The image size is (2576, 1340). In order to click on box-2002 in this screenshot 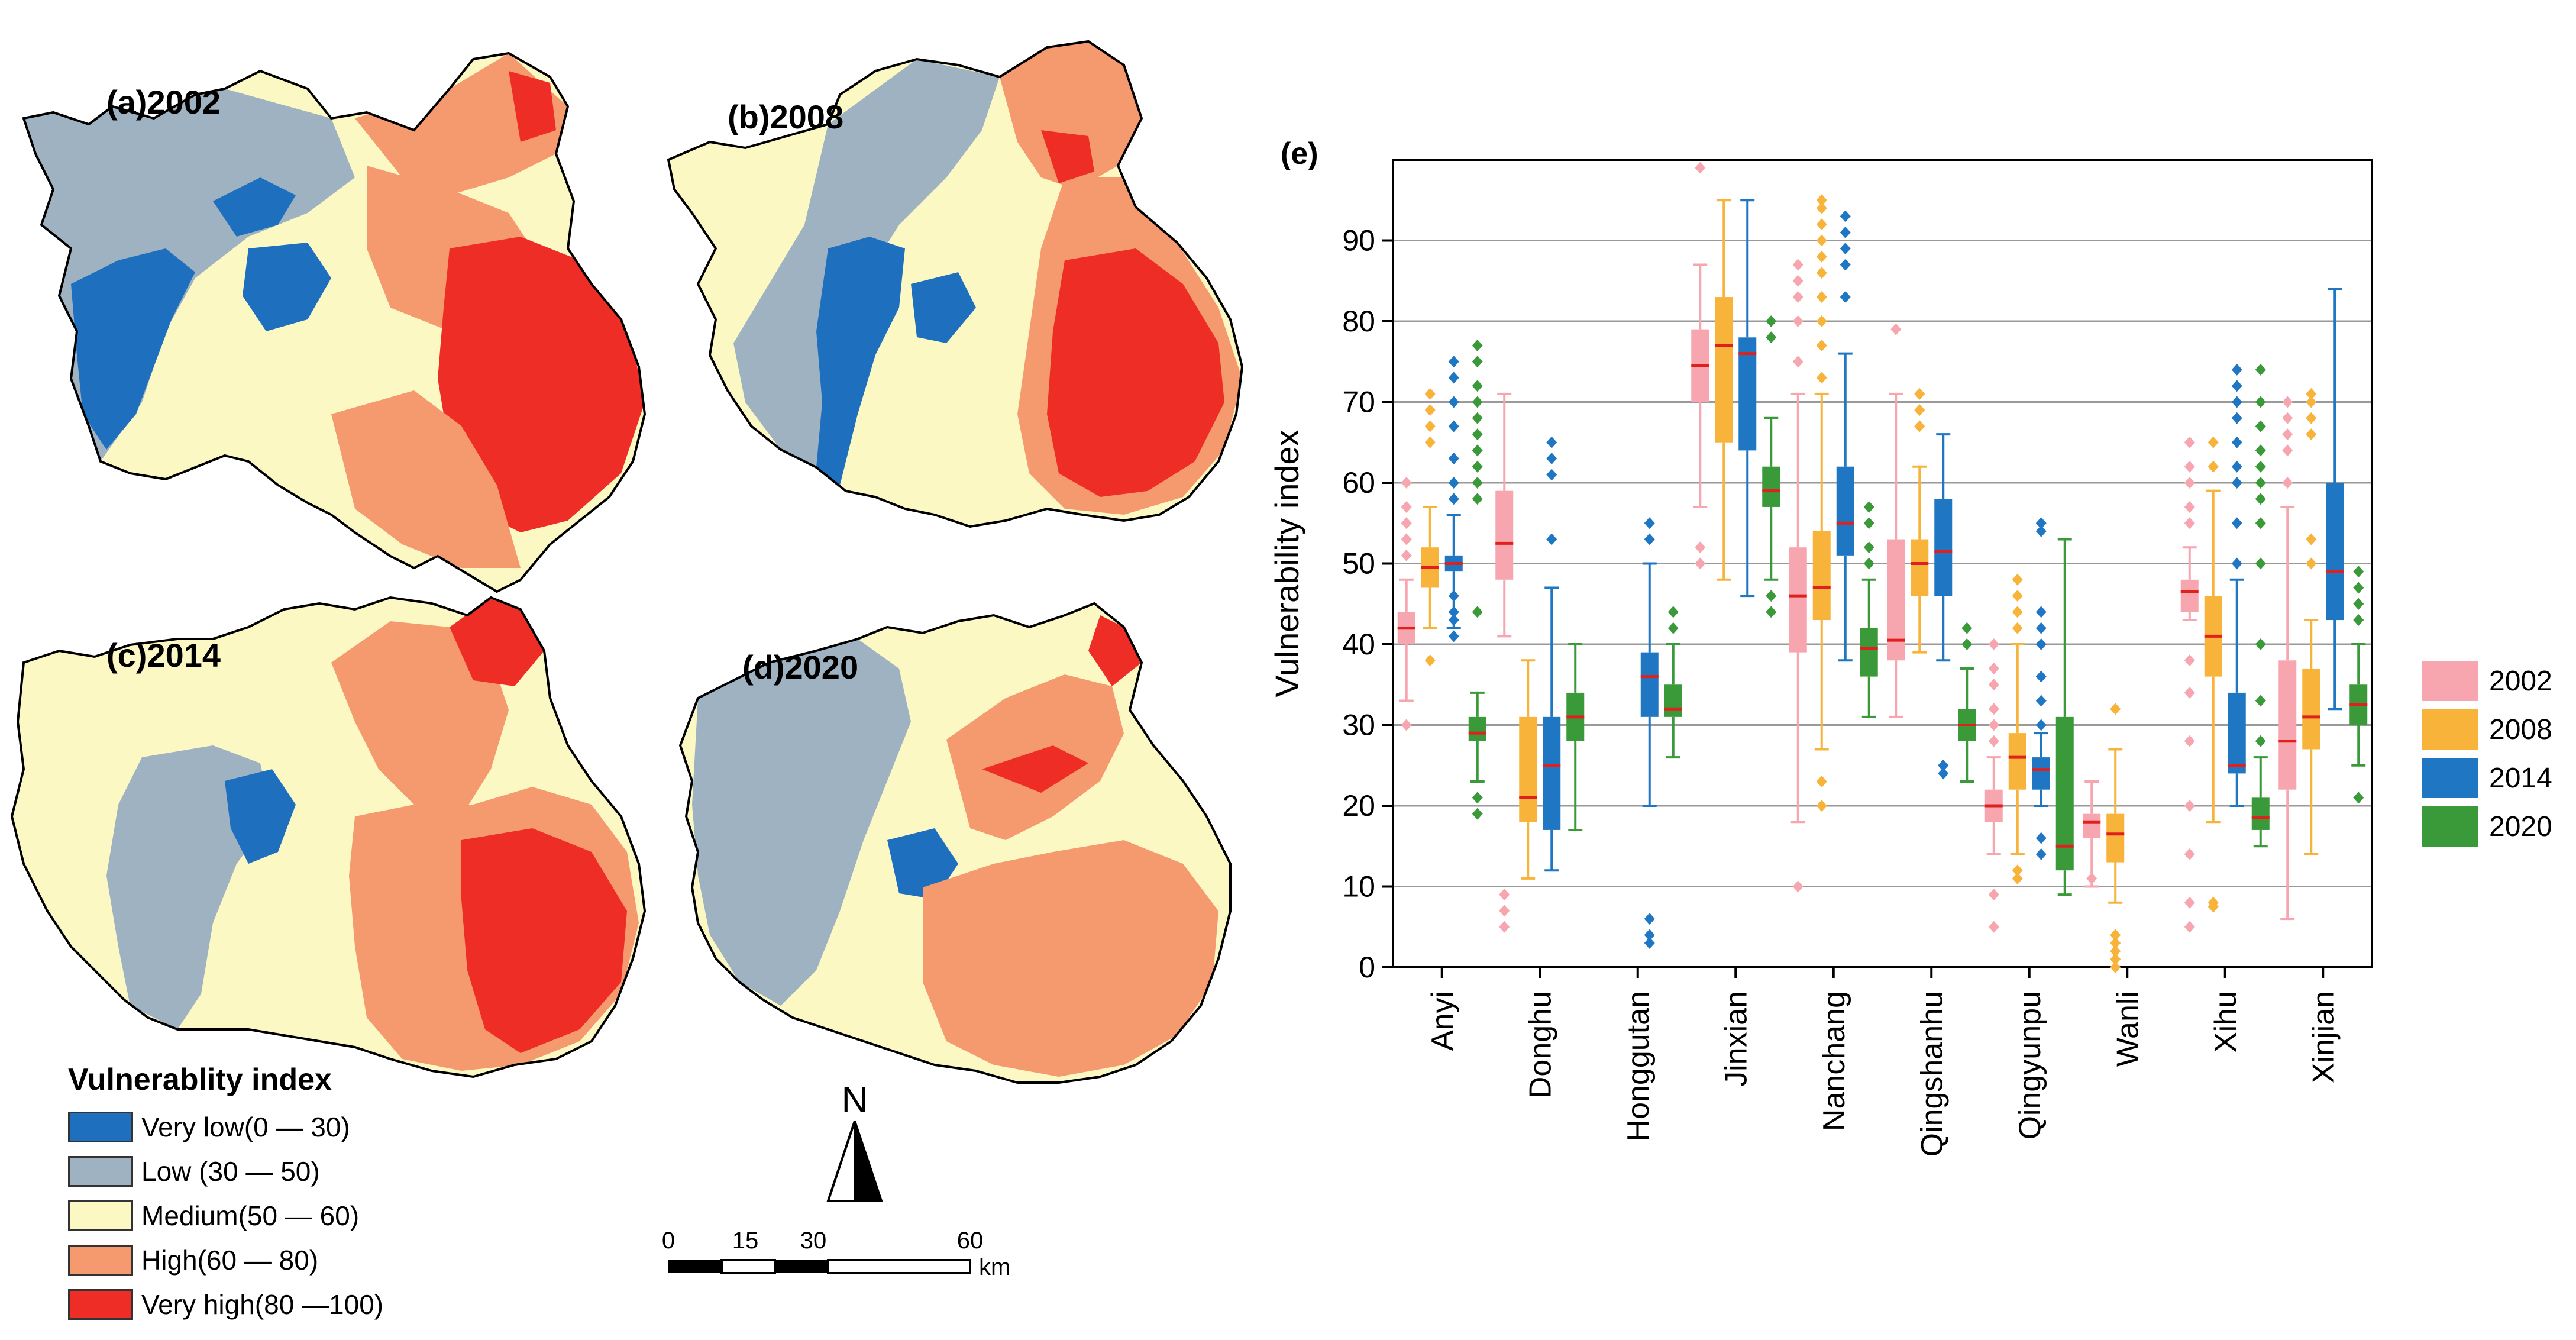, I will do `click(1504, 535)`.